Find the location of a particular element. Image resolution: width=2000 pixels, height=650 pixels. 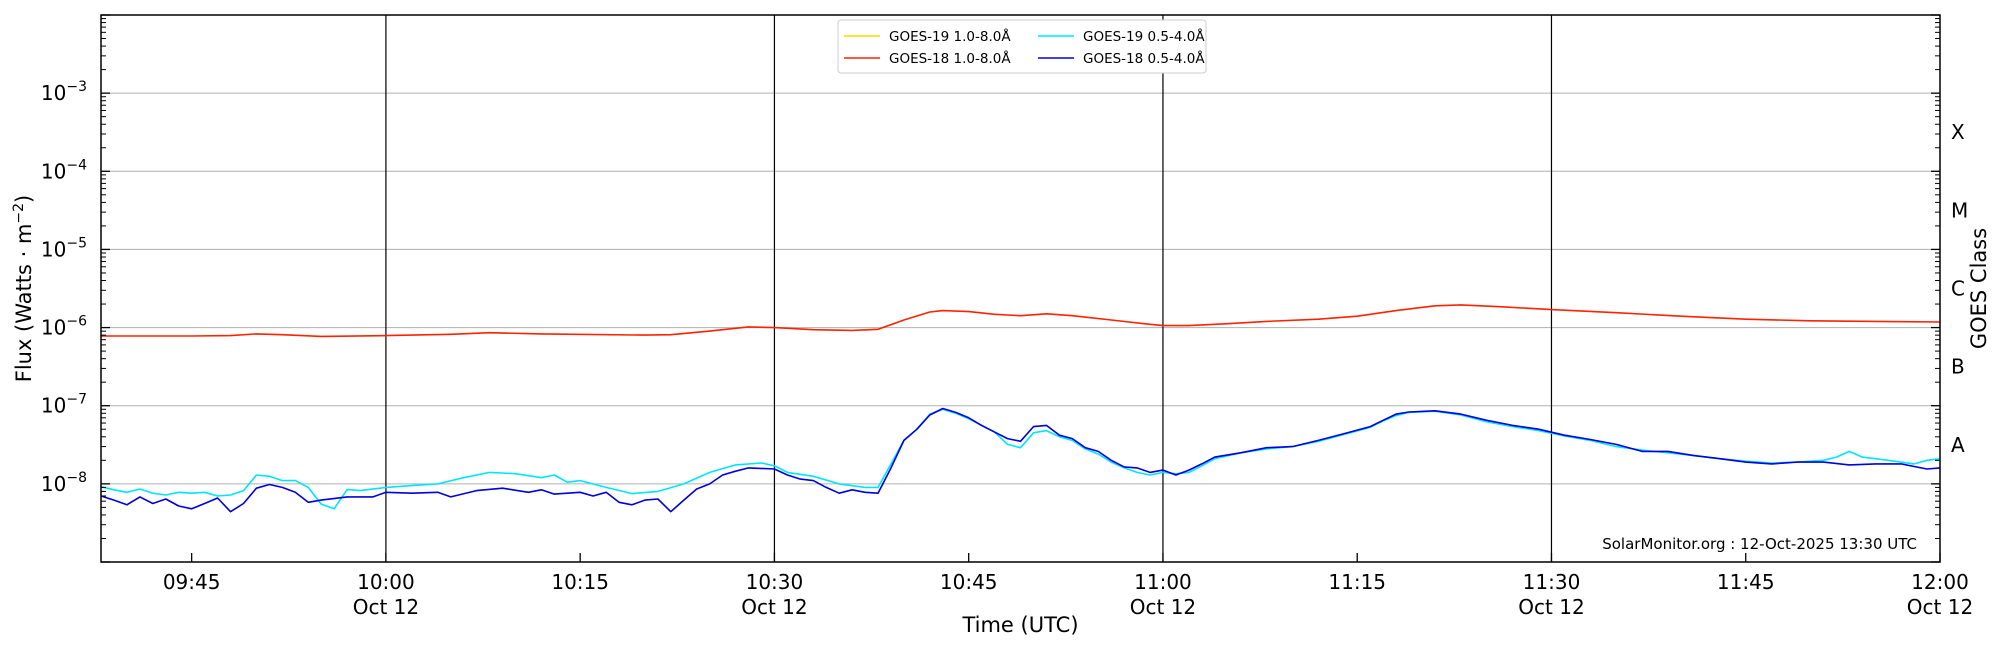

y-tick-label: 10⁻⁵ is located at coordinates (64, 248).